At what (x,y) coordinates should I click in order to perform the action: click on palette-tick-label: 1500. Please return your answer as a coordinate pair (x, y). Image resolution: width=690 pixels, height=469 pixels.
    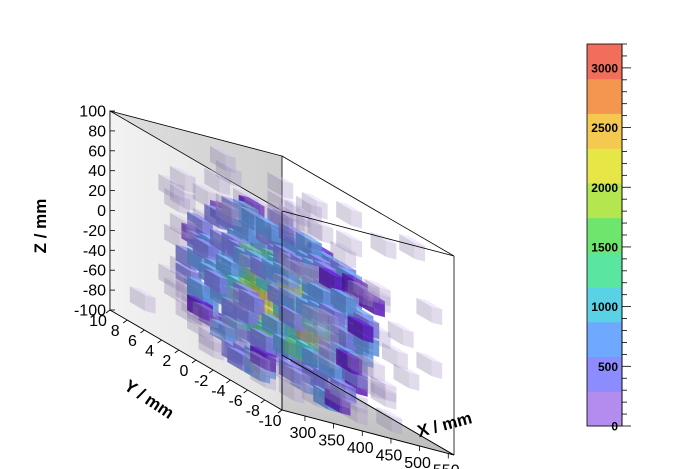
    Looking at the image, I should click on (604, 247).